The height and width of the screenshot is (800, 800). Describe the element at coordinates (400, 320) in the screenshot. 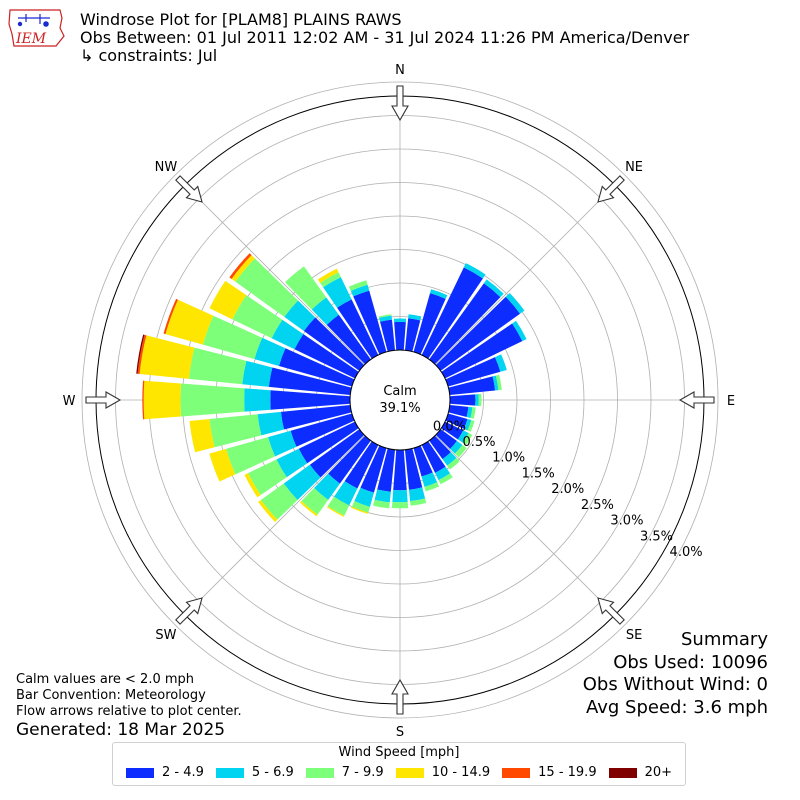

I see `bar-segment-0-bin1` at that location.